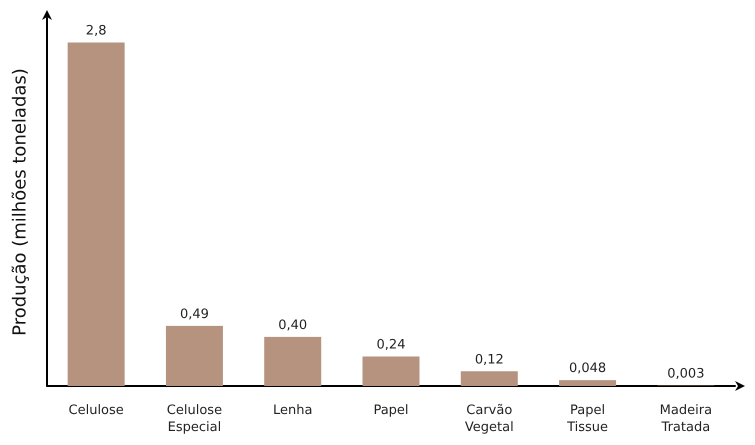  I want to click on data-label: 0,49, so click(194, 314).